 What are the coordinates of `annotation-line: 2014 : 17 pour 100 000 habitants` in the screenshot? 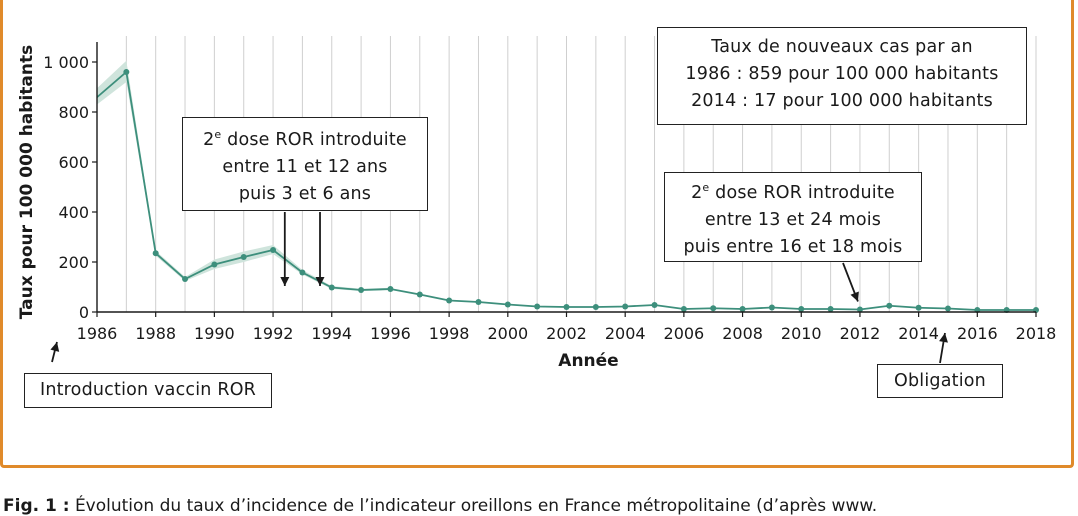 It's located at (842, 101).